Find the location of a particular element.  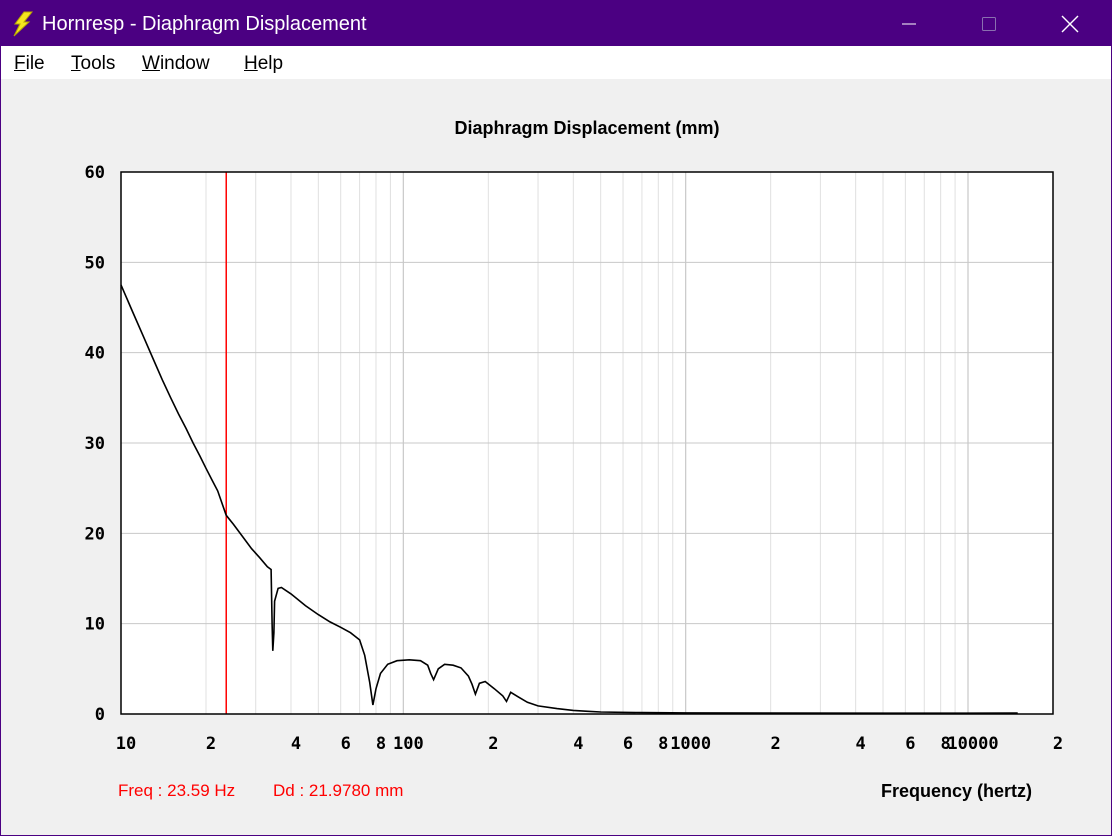

menu-window: Window is located at coordinates (176, 63).